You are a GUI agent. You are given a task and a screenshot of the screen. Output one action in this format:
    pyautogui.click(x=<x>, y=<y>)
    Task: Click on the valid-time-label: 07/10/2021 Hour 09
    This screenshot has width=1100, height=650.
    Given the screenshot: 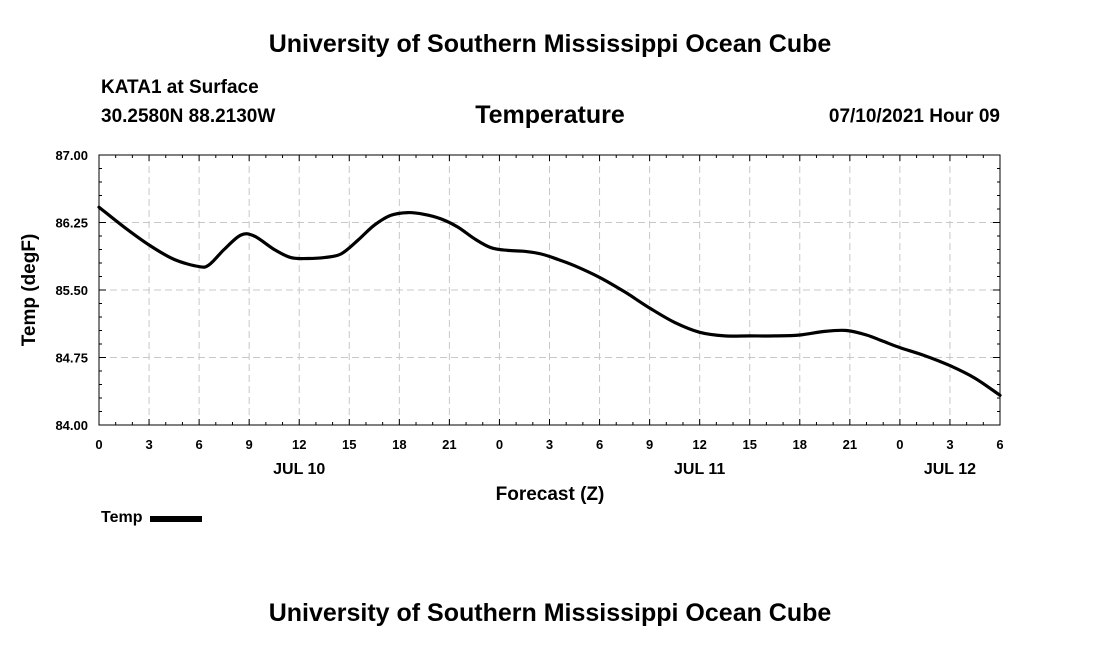 What is the action you would take?
    pyautogui.click(x=914, y=116)
    